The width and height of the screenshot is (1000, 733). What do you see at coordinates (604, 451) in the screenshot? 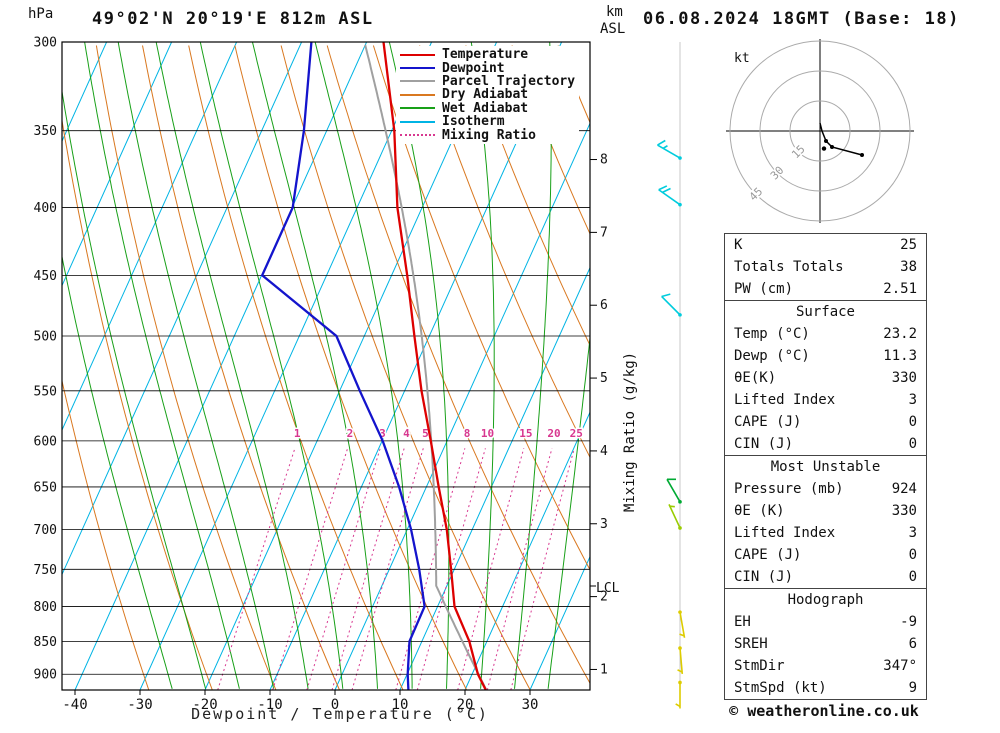
I see `km-tick-label: 4` at bounding box center [604, 451].